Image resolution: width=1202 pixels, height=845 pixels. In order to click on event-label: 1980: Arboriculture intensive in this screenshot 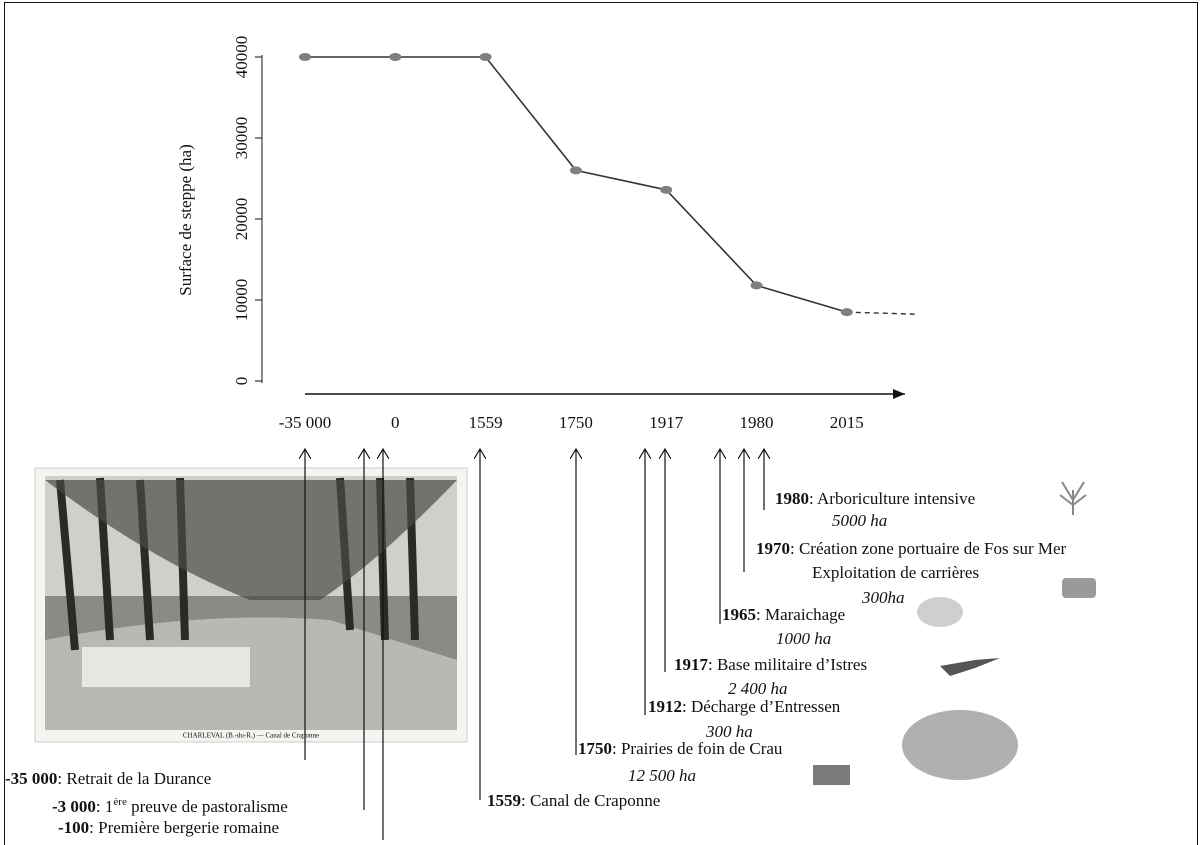, I will do `click(875, 498)`.